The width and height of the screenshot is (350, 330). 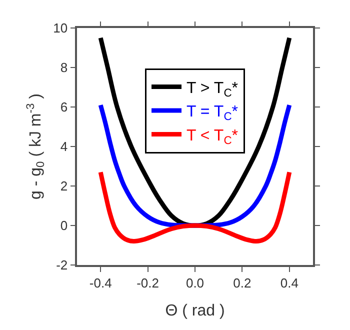 I want to click on legend-label: T > T$_{C}$*, so click(x=212, y=90).